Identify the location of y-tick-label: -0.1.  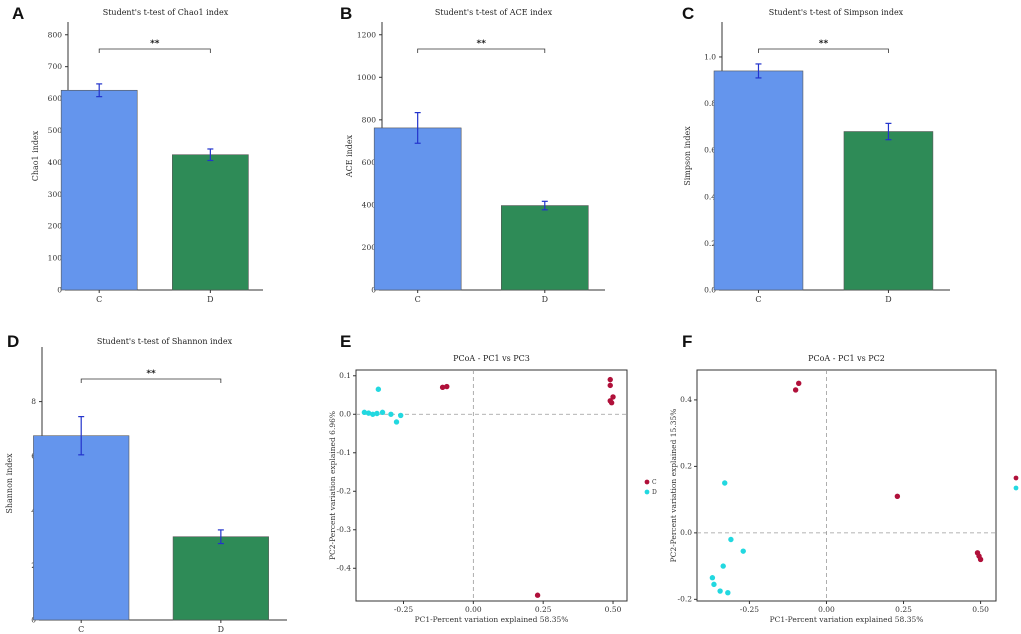
(344, 452).